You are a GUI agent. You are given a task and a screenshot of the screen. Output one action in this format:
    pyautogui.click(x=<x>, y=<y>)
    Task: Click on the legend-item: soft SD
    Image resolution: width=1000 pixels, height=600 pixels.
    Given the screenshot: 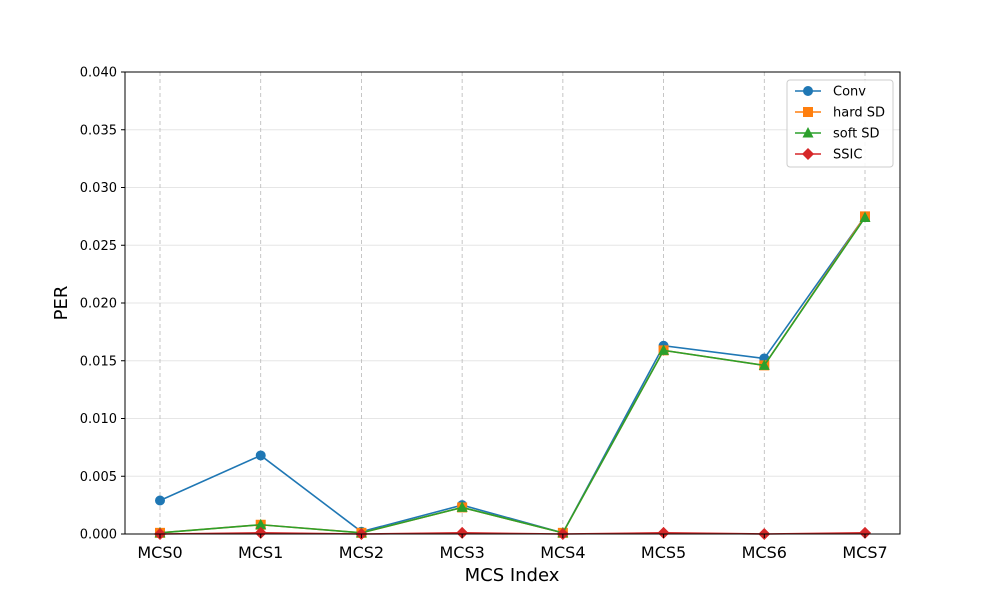 What is the action you would take?
    pyautogui.click(x=837, y=134)
    